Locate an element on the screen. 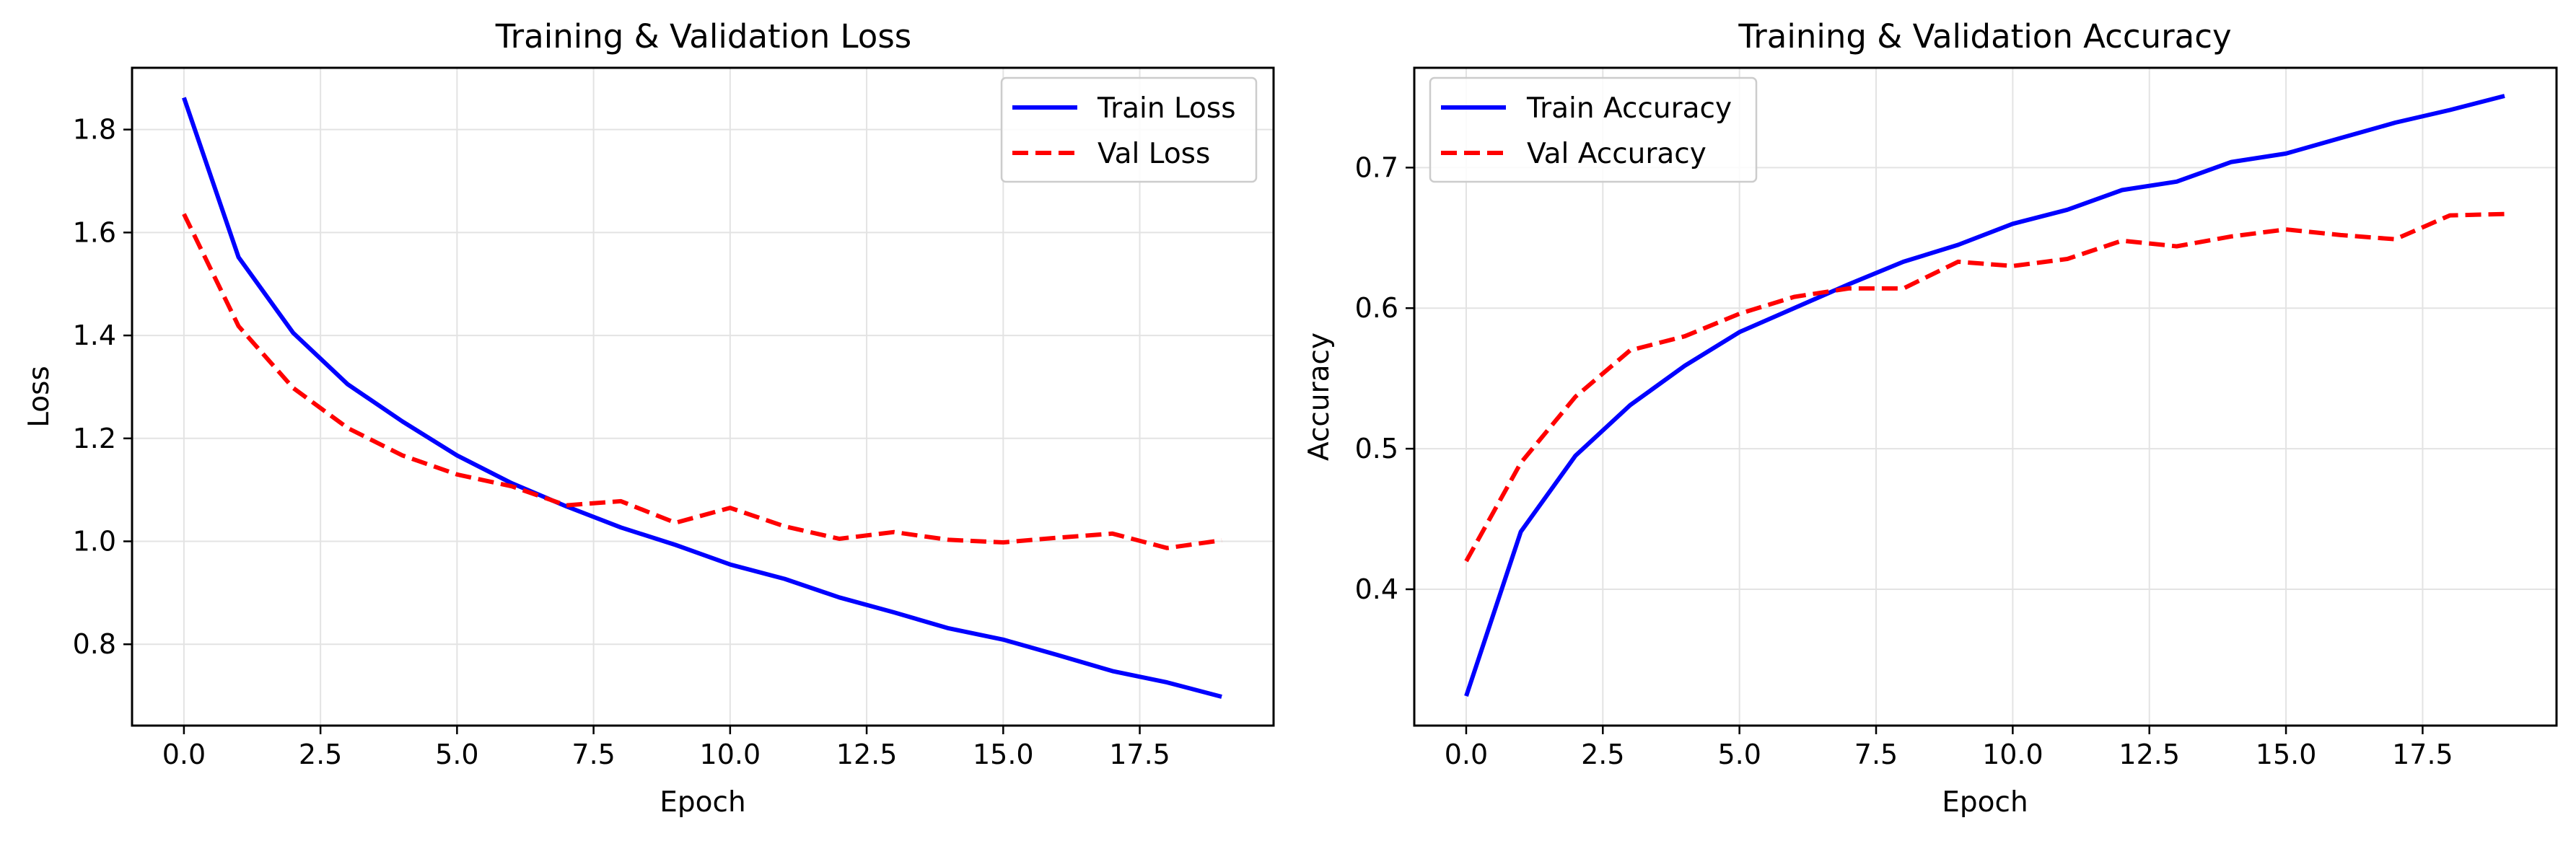  loss-y-tick-label: 1.4 is located at coordinates (94, 335).